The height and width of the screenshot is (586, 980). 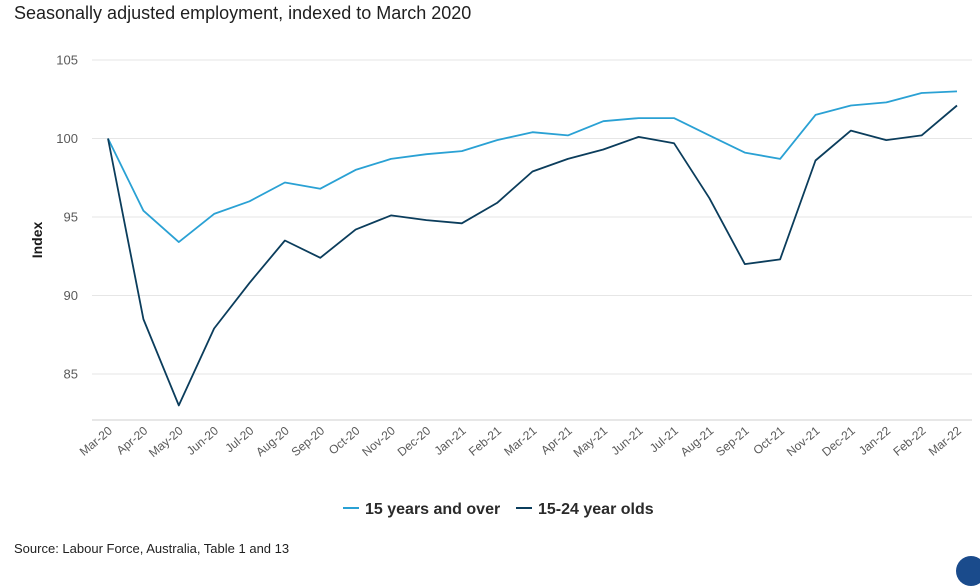 What do you see at coordinates (132, 440) in the screenshot?
I see `x-tick-label: Apr-20` at bounding box center [132, 440].